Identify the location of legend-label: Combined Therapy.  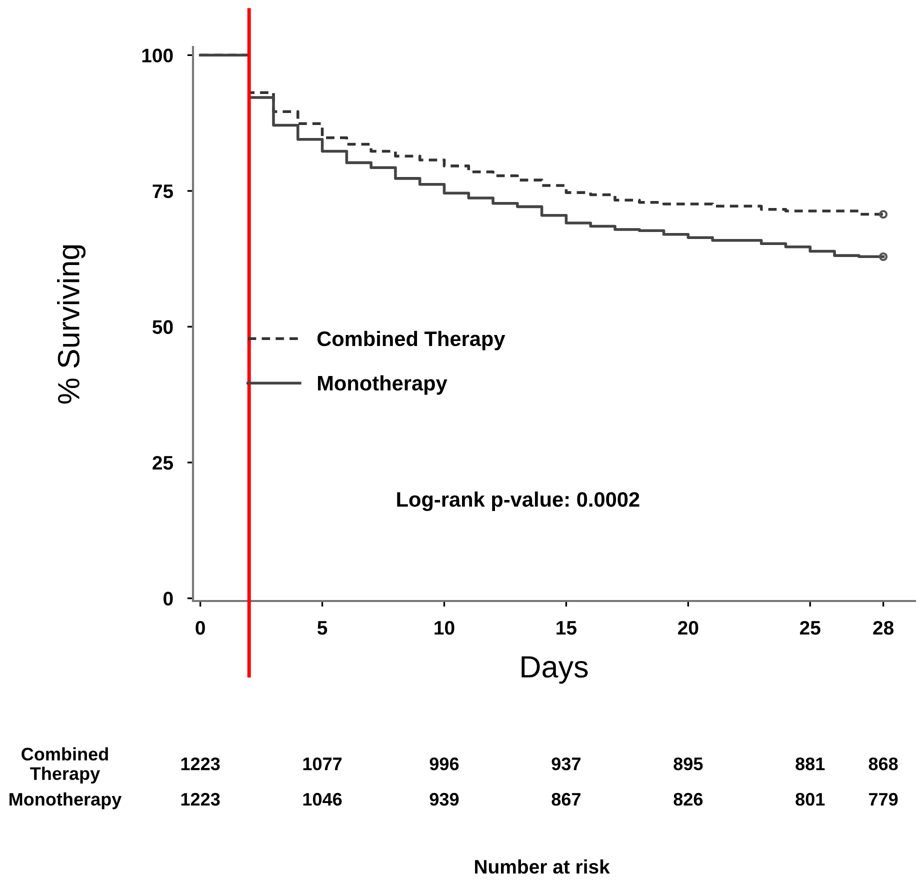
(411, 340).